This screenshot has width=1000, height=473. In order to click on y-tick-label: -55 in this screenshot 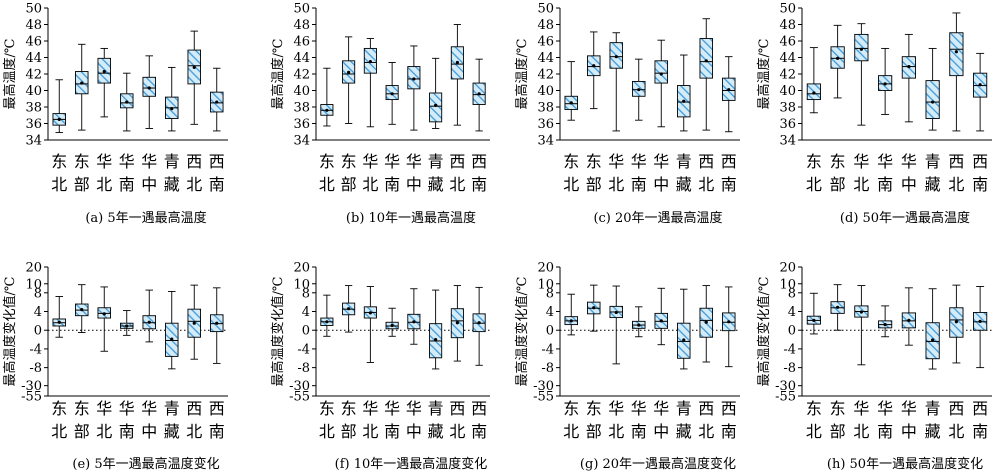, I will do `click(543, 397)`.